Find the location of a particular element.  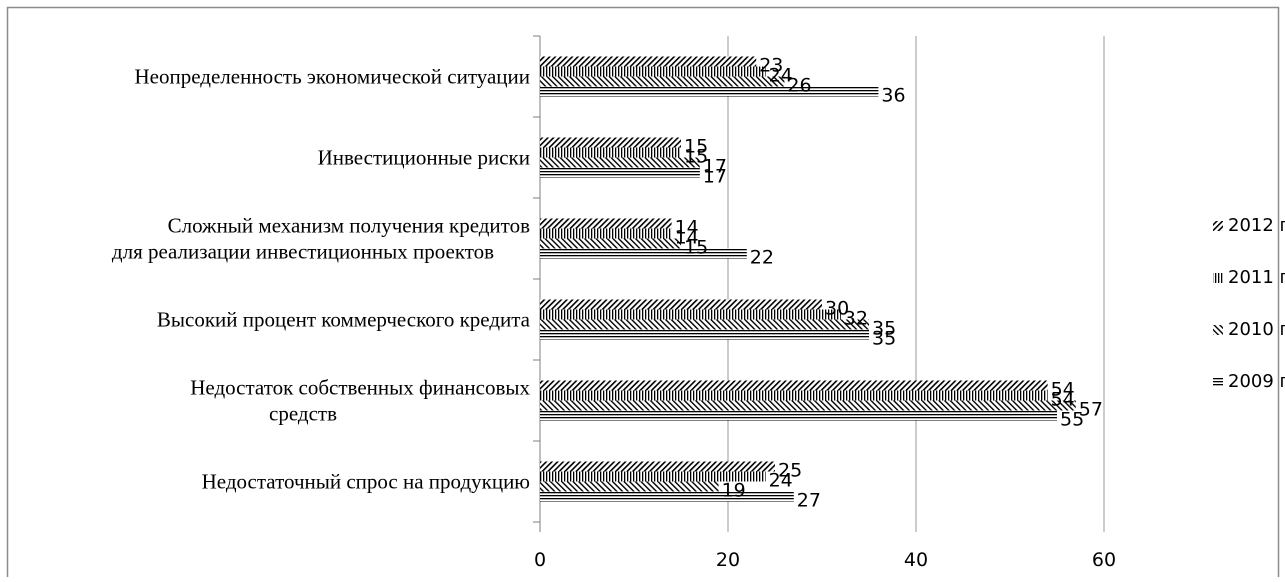

x-tick-label: 60 is located at coordinates (1104, 560).